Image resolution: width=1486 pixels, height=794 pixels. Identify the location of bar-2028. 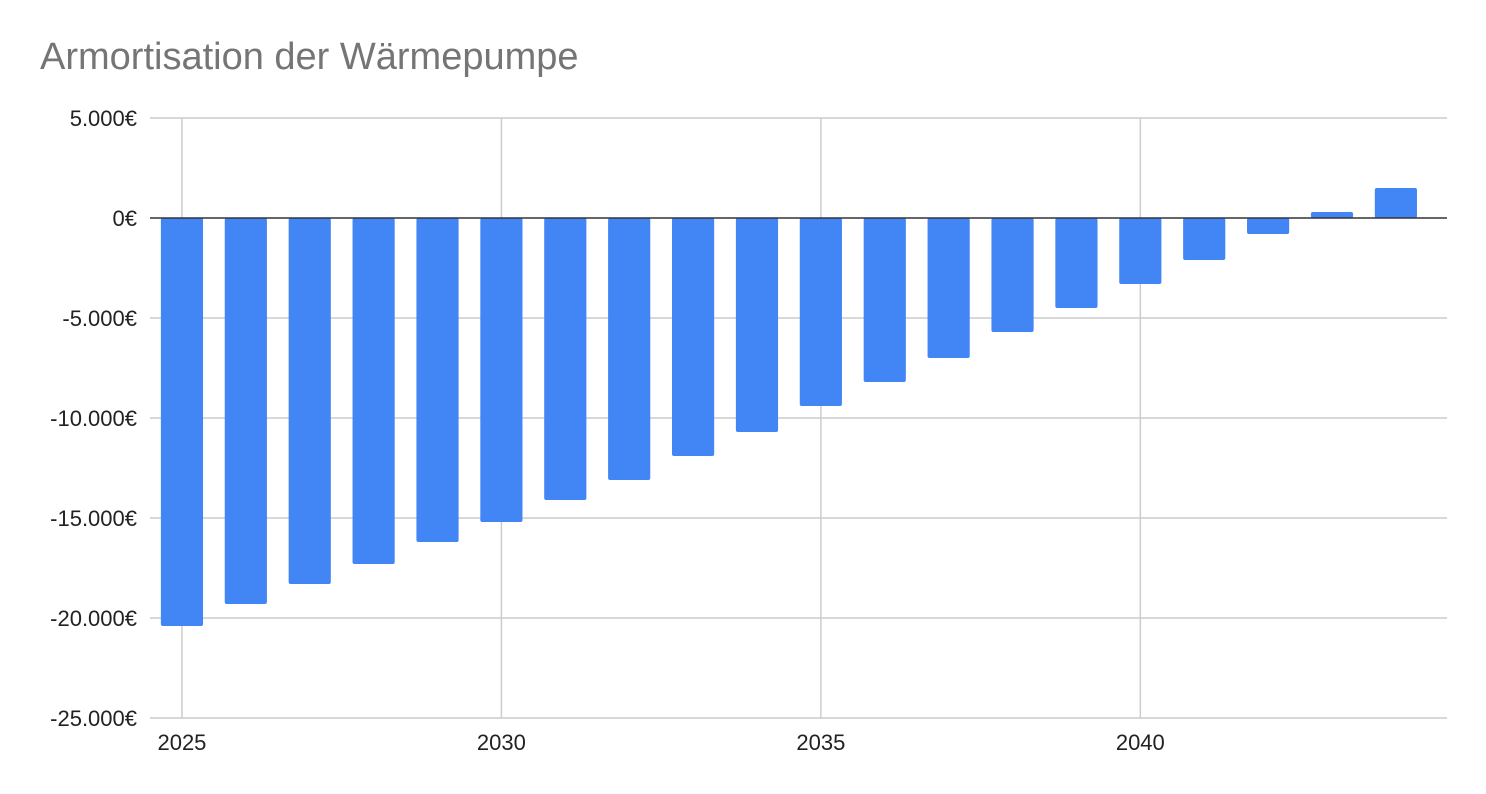
(373, 391).